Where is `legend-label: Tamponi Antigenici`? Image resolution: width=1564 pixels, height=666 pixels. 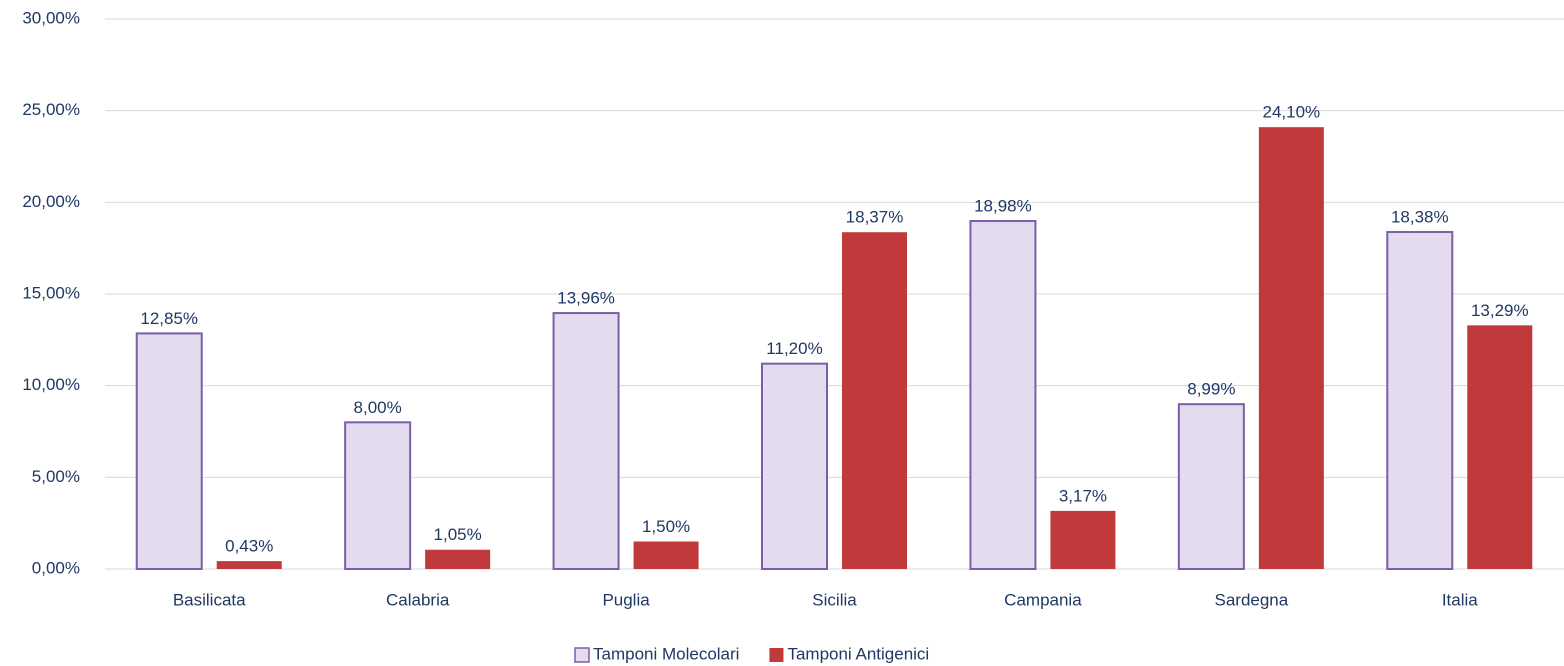
legend-label: Tamponi Antigenici is located at coordinates (858, 653).